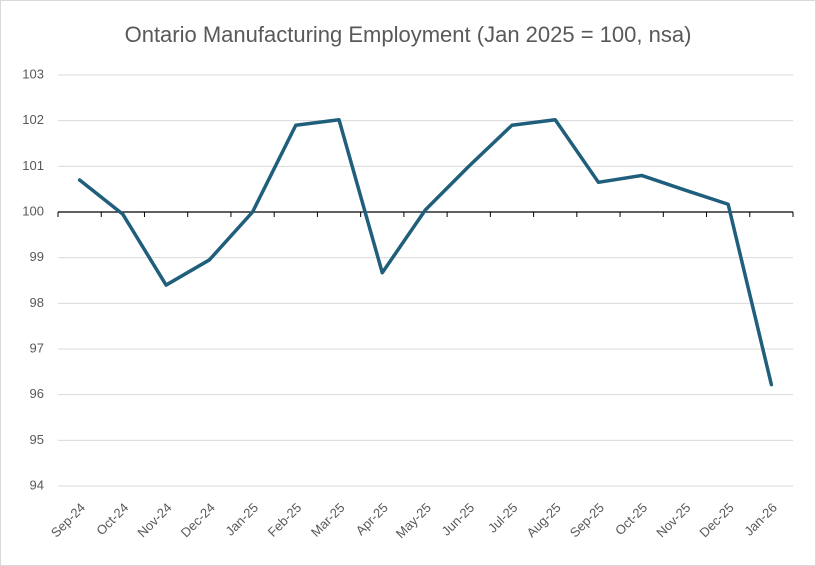  What do you see at coordinates (37, 302) in the screenshot?
I see `y-tick-label: 98` at bounding box center [37, 302].